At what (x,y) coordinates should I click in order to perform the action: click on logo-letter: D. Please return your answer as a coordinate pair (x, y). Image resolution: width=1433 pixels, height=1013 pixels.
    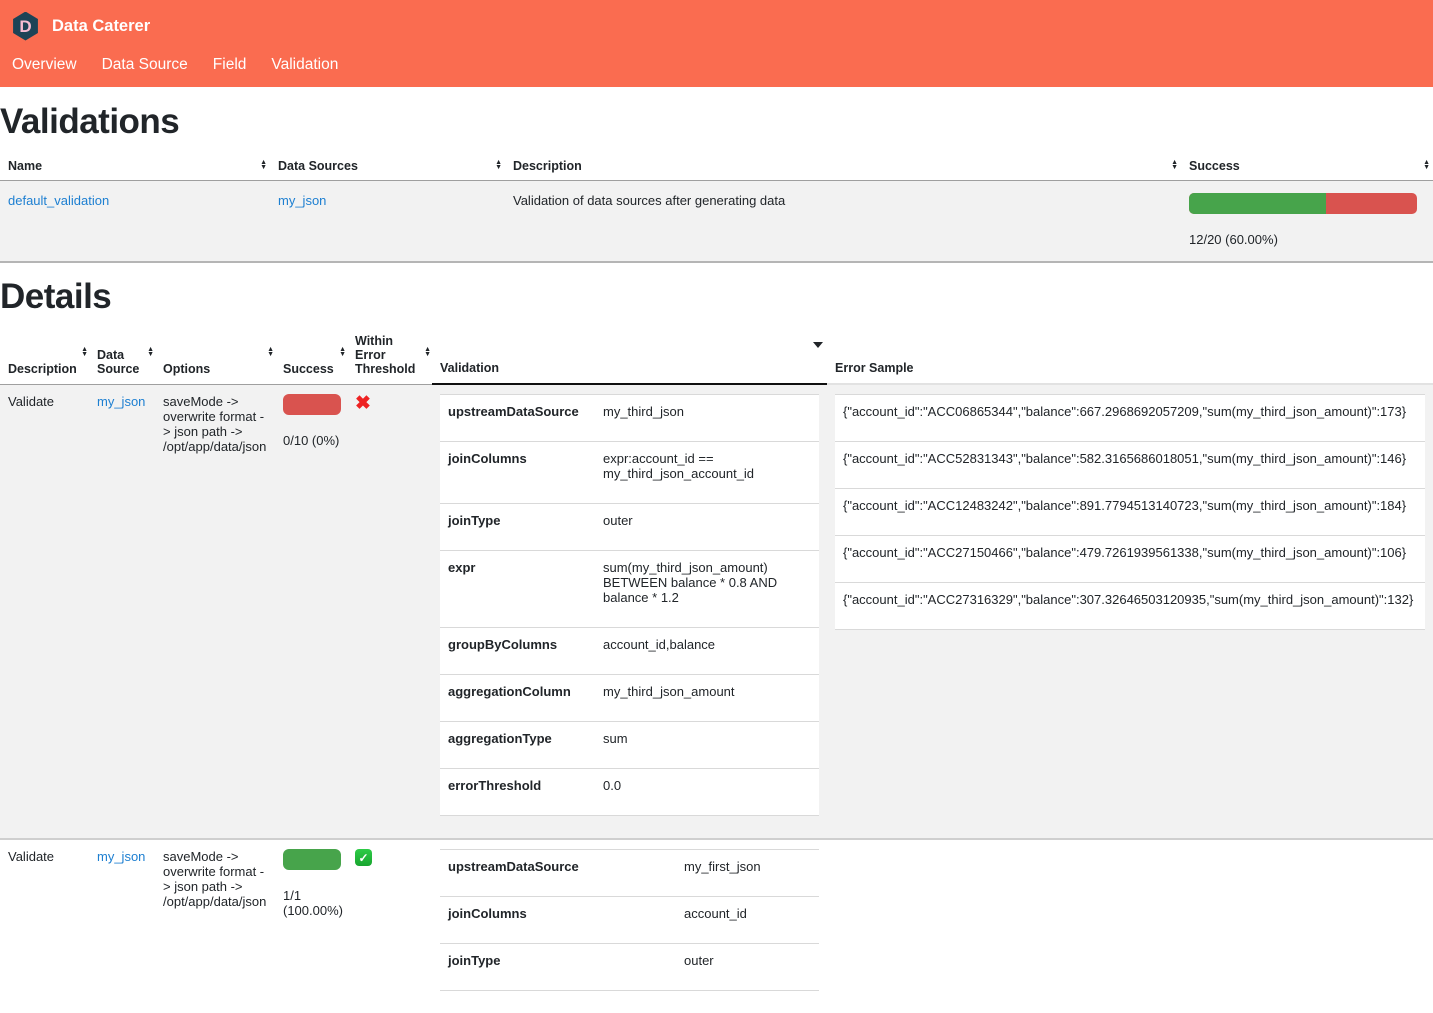
    Looking at the image, I should click on (25, 26).